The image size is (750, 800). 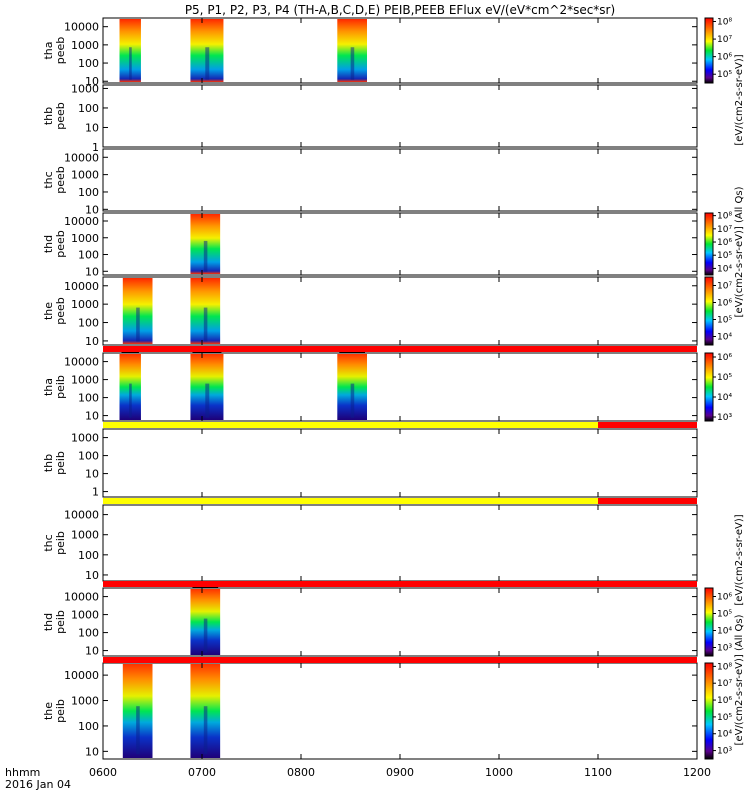 I want to click on colorbar-tha-peib: 10⁶ 10⁵ 10⁴ 10³, so click(x=718, y=387).